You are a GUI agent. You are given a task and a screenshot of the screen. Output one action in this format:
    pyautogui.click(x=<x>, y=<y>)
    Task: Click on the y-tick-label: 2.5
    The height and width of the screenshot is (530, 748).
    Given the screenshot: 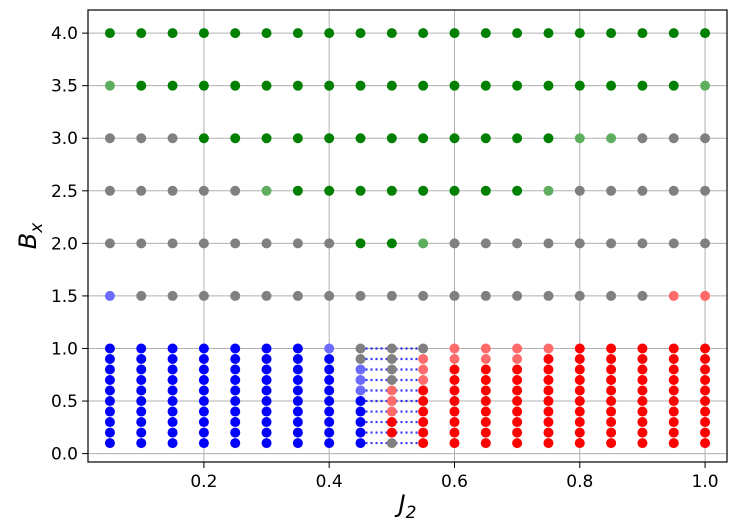 What is the action you would take?
    pyautogui.click(x=64, y=192)
    